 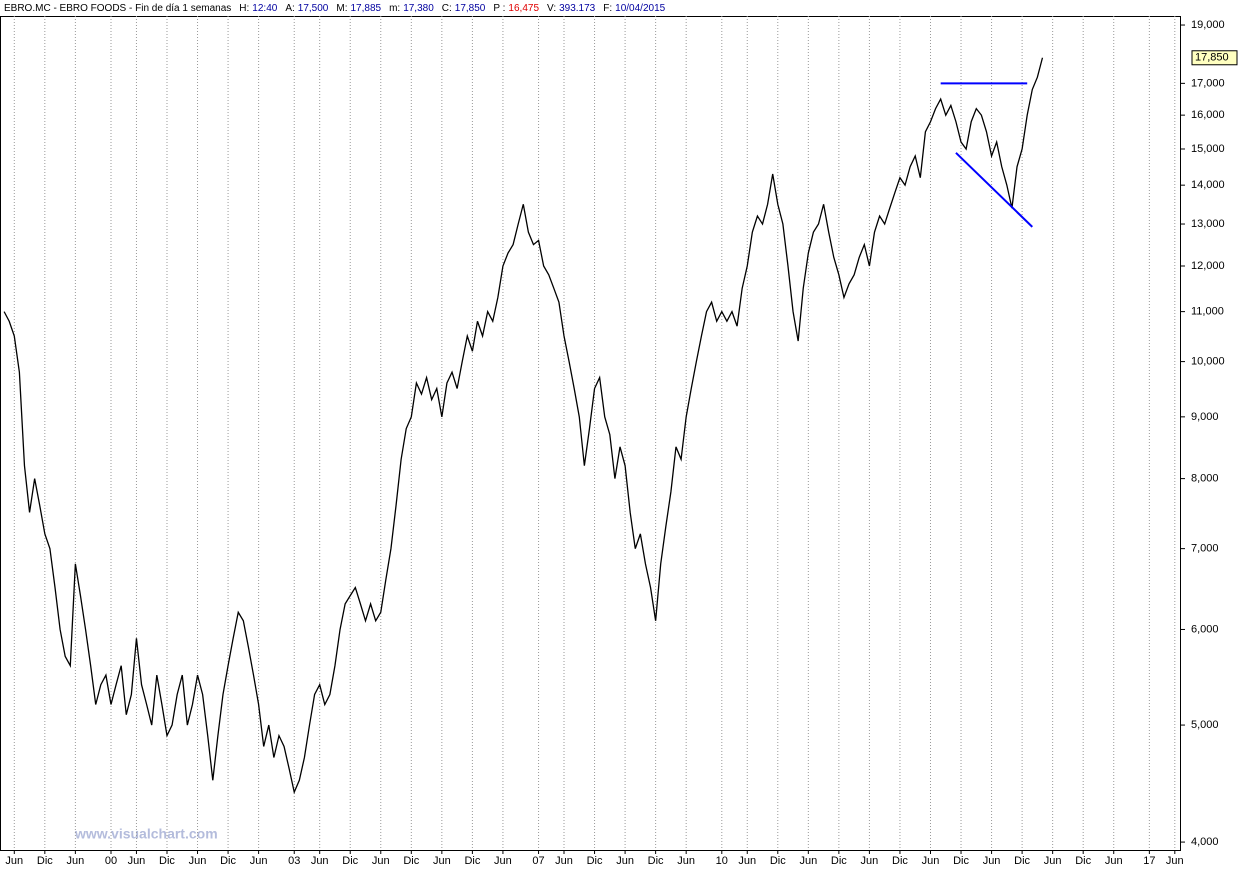 I want to click on y-tick-label: 5,000, so click(x=1205, y=725).